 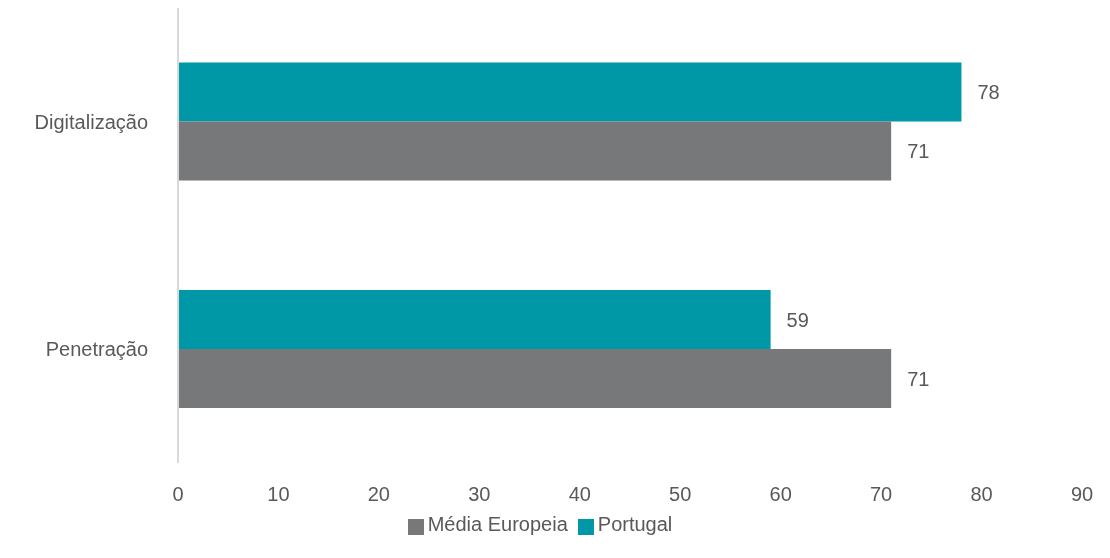 What do you see at coordinates (981, 494) in the screenshot?
I see `x-tick-label: 80` at bounding box center [981, 494].